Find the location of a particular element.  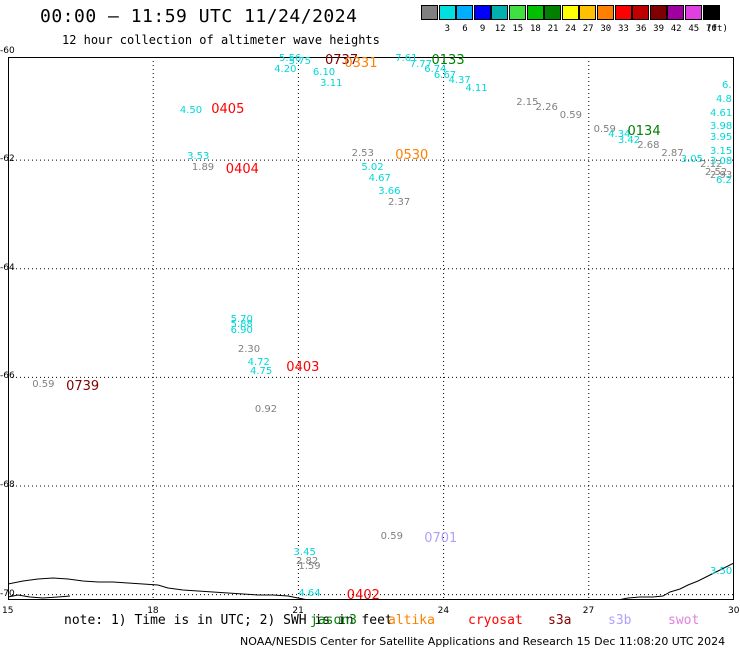

y-tick-label: -68 is located at coordinates (7, 484).